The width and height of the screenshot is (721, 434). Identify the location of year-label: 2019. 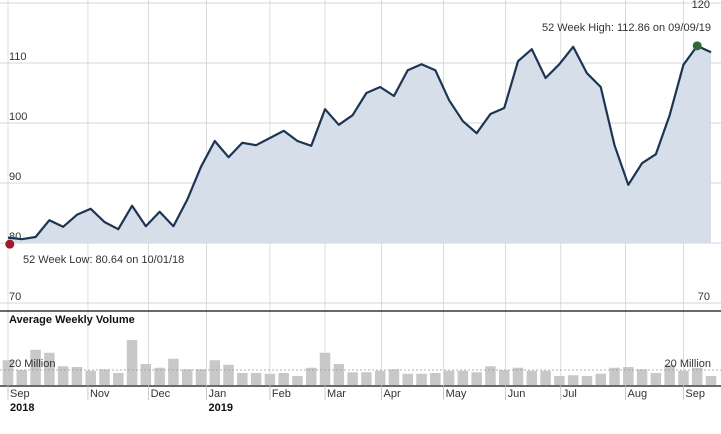
(220, 408).